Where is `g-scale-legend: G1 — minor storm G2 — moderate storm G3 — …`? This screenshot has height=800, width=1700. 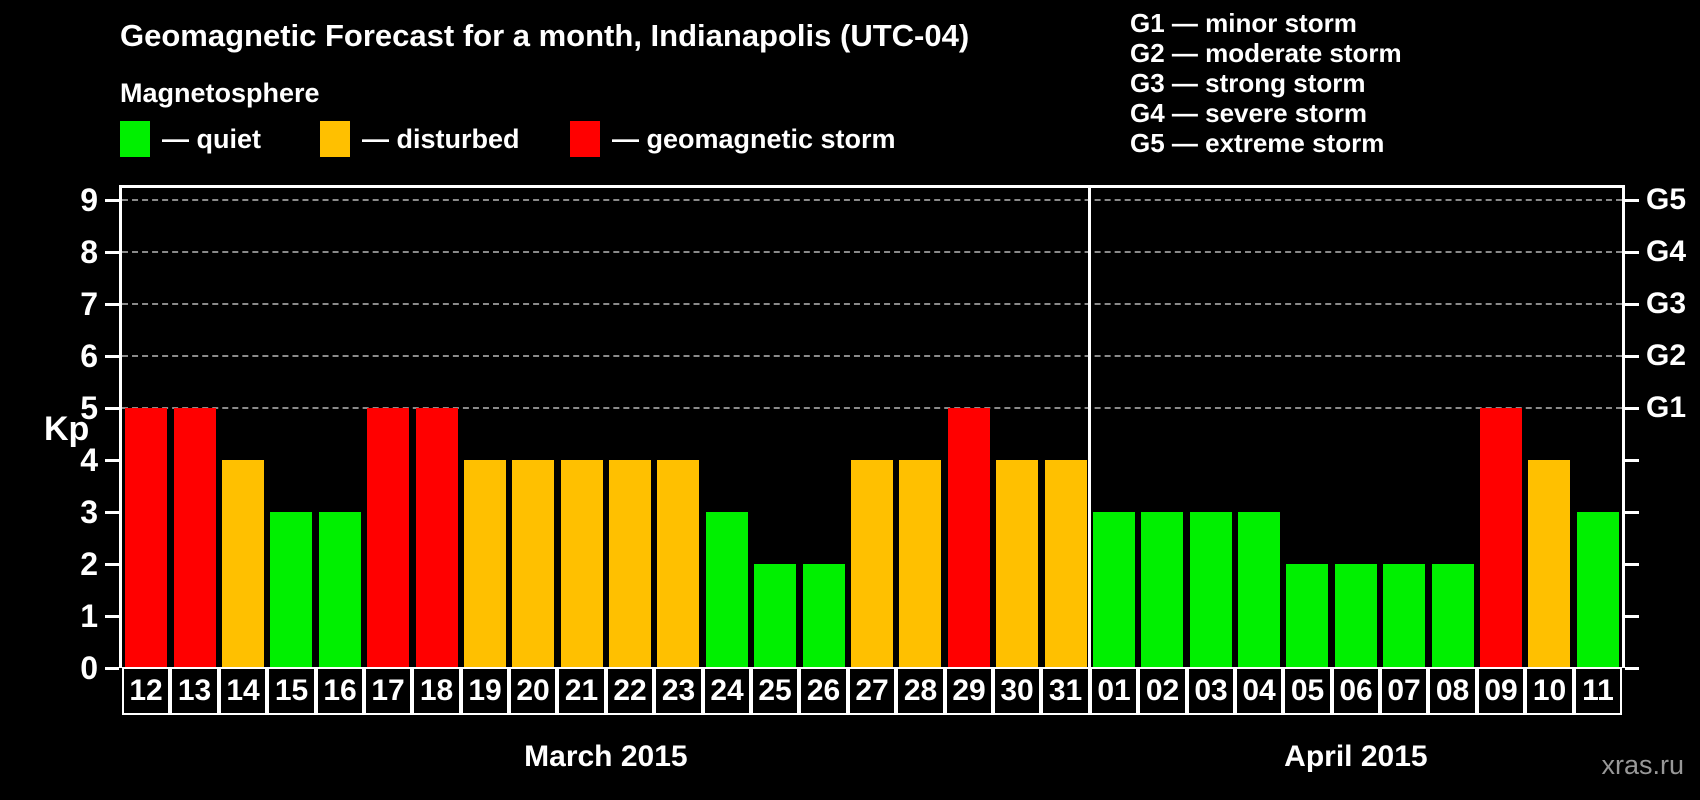
g-scale-legend: G1 — minor storm G2 — moderate storm G3 — … is located at coordinates (1266, 83).